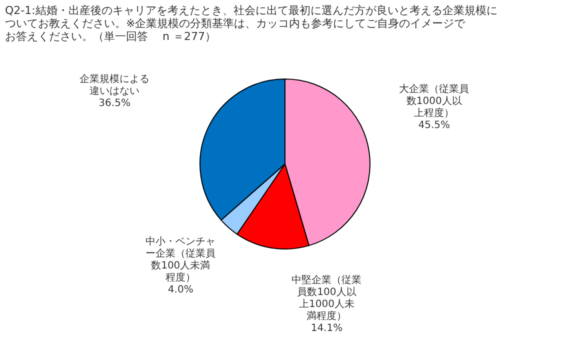 The height and width of the screenshot is (360, 570). What do you see at coordinates (327, 298) in the screenshot?
I see `slice-label: 中堅企業（従業員数100人以上1000人未満程度）` at bounding box center [327, 298].